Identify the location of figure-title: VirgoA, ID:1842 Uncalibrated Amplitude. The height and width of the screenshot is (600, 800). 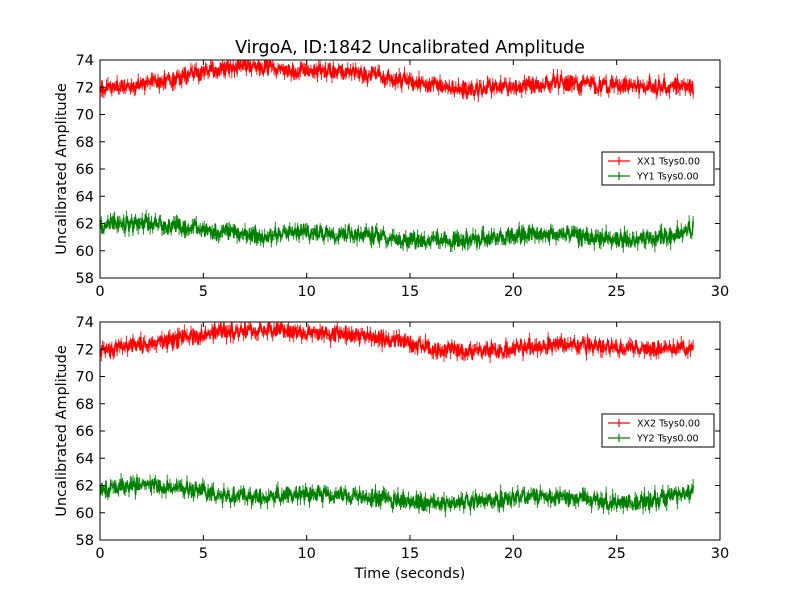
(410, 48).